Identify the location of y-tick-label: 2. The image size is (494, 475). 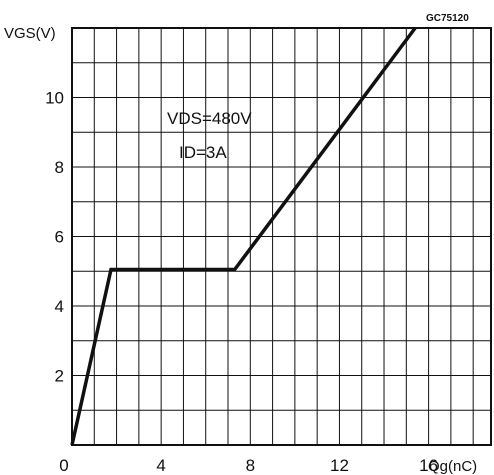
(59, 376).